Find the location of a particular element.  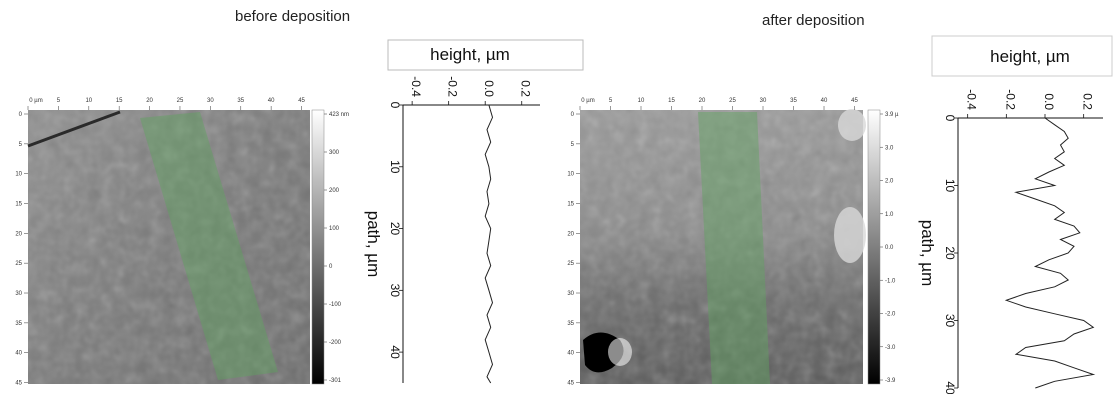

colorbar-tick-label: 200 is located at coordinates (334, 191).